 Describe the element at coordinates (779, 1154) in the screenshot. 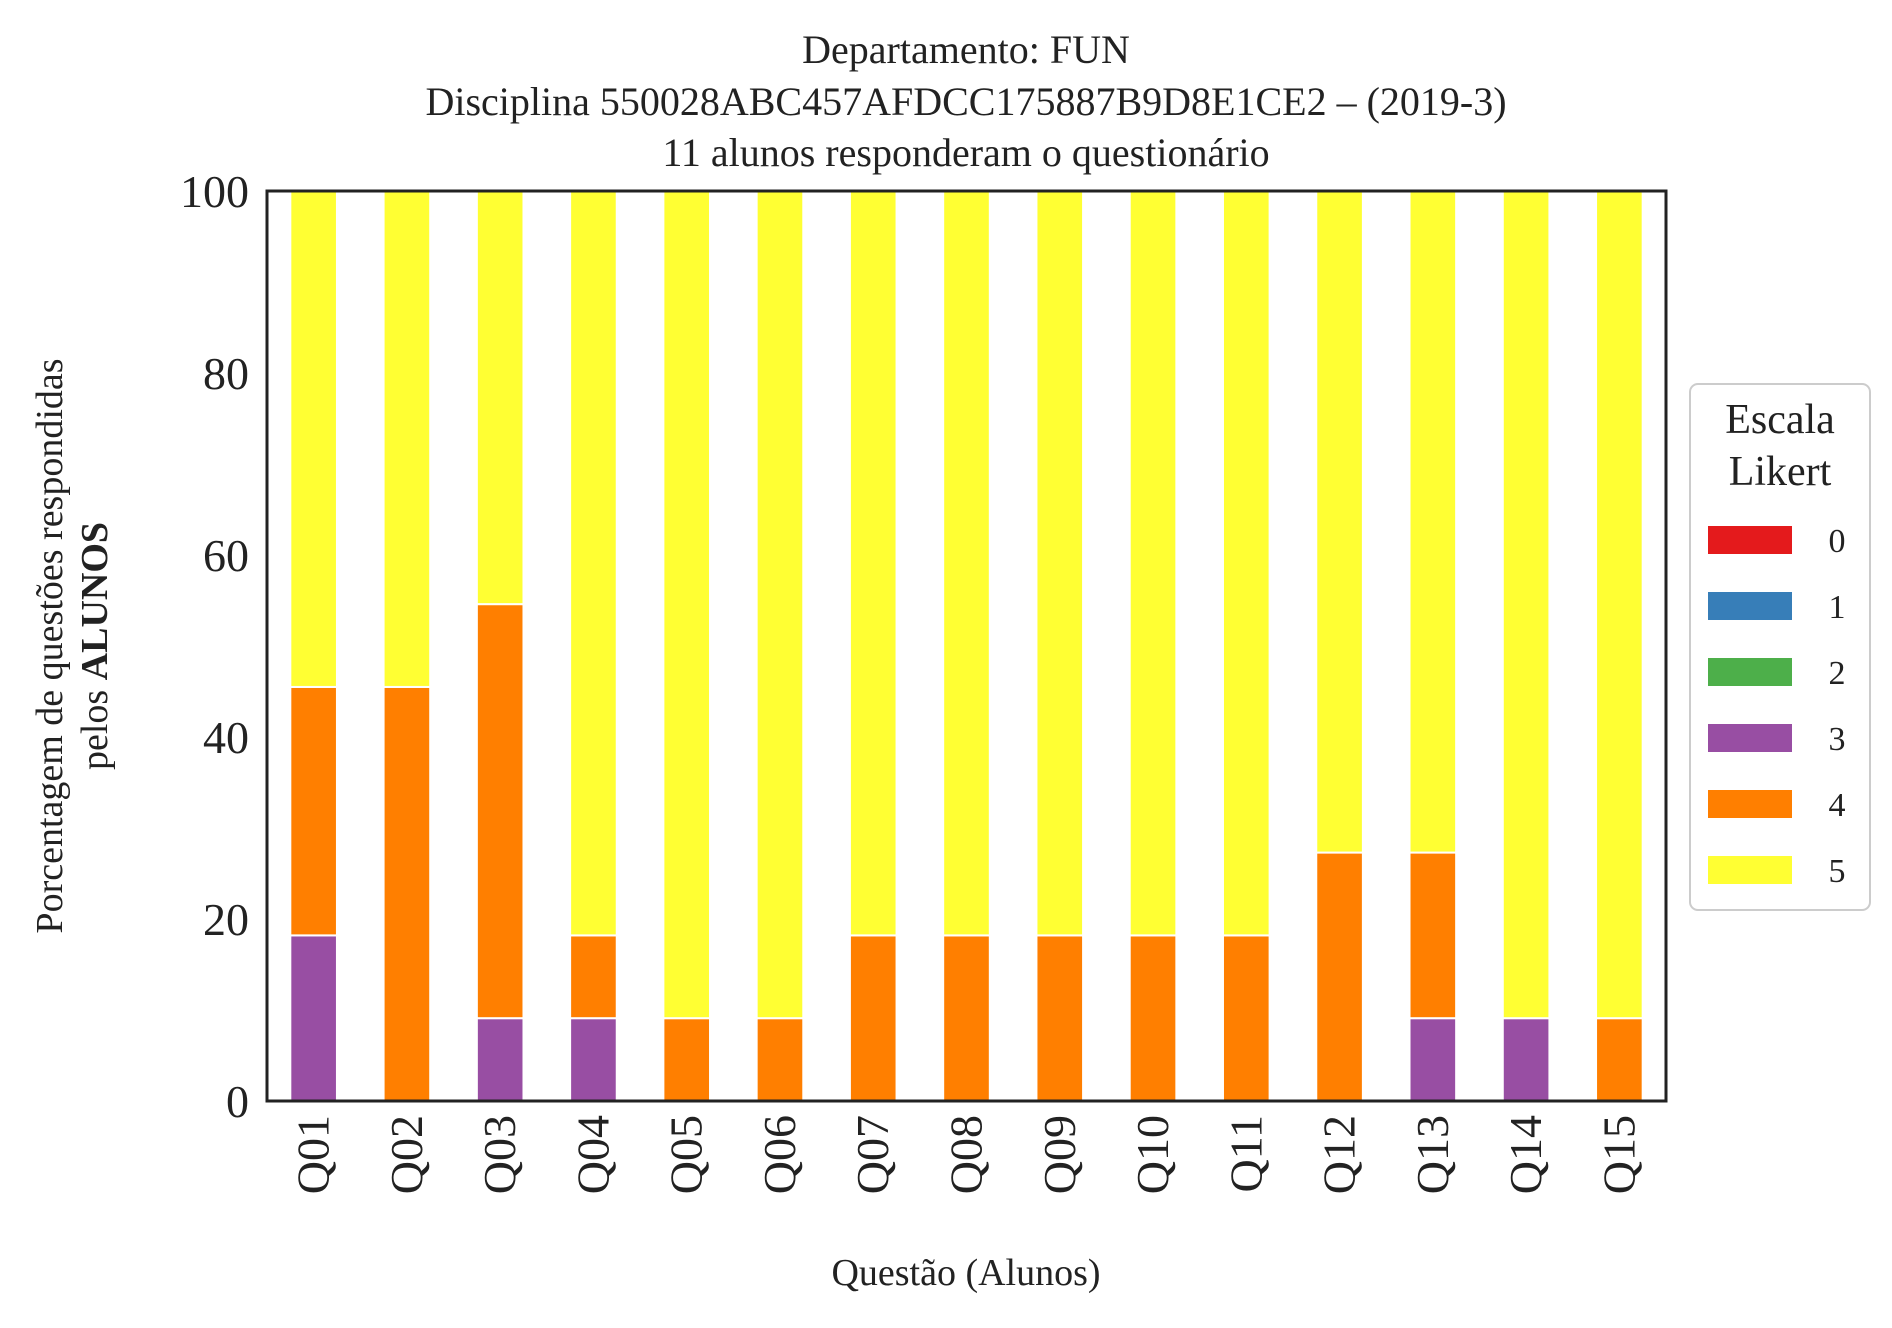

I see `x-tick-label-q06: Q06` at that location.